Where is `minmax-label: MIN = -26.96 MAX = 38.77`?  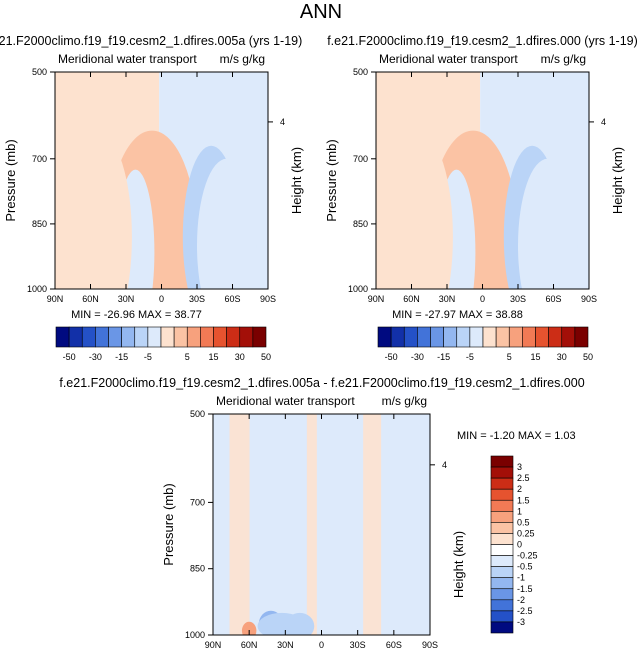
minmax-label: MIN = -26.96 MAX = 38.77 is located at coordinates (136, 315).